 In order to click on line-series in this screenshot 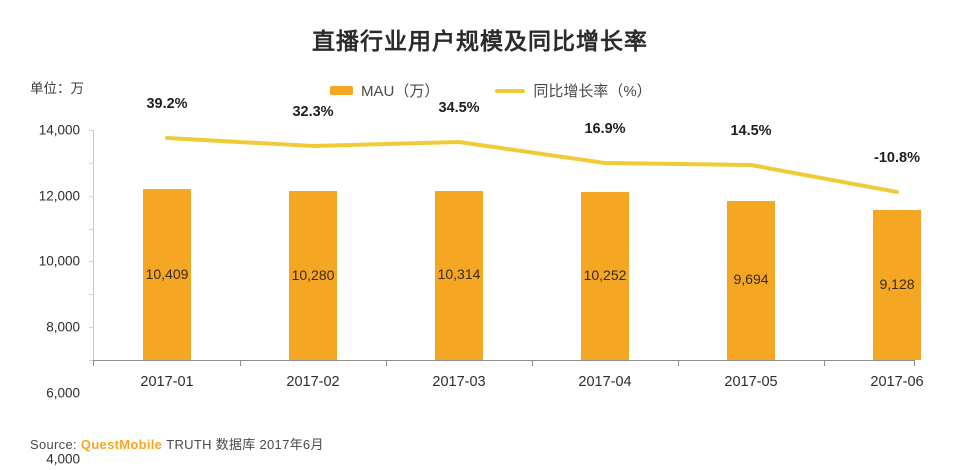, I will do `click(532, 165)`.